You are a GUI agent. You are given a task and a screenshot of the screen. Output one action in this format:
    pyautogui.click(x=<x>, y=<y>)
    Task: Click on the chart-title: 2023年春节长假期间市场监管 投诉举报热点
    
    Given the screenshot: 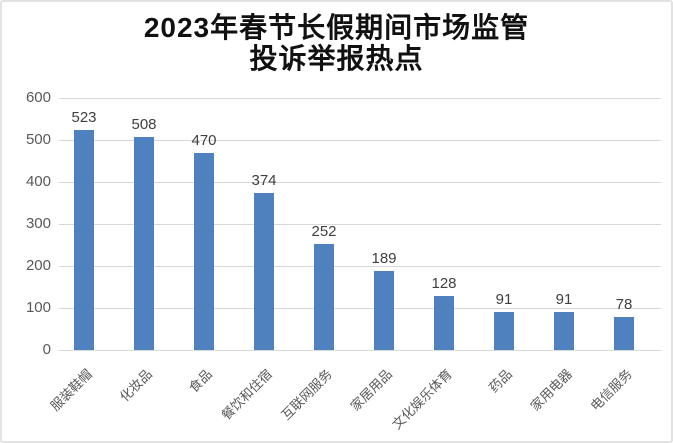 What is the action you would take?
    pyautogui.click(x=336, y=43)
    